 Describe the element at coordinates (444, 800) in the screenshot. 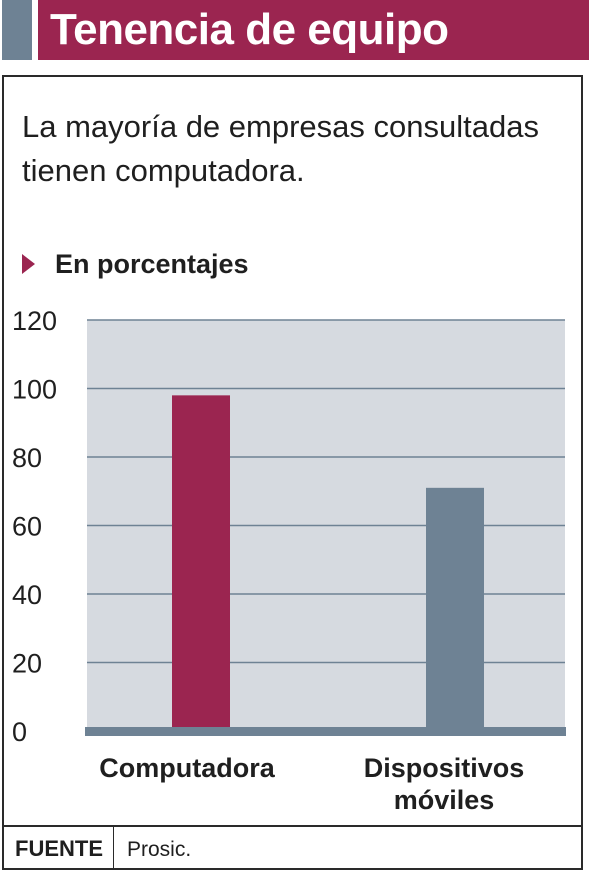

I see `x-tick-label: móviles` at that location.